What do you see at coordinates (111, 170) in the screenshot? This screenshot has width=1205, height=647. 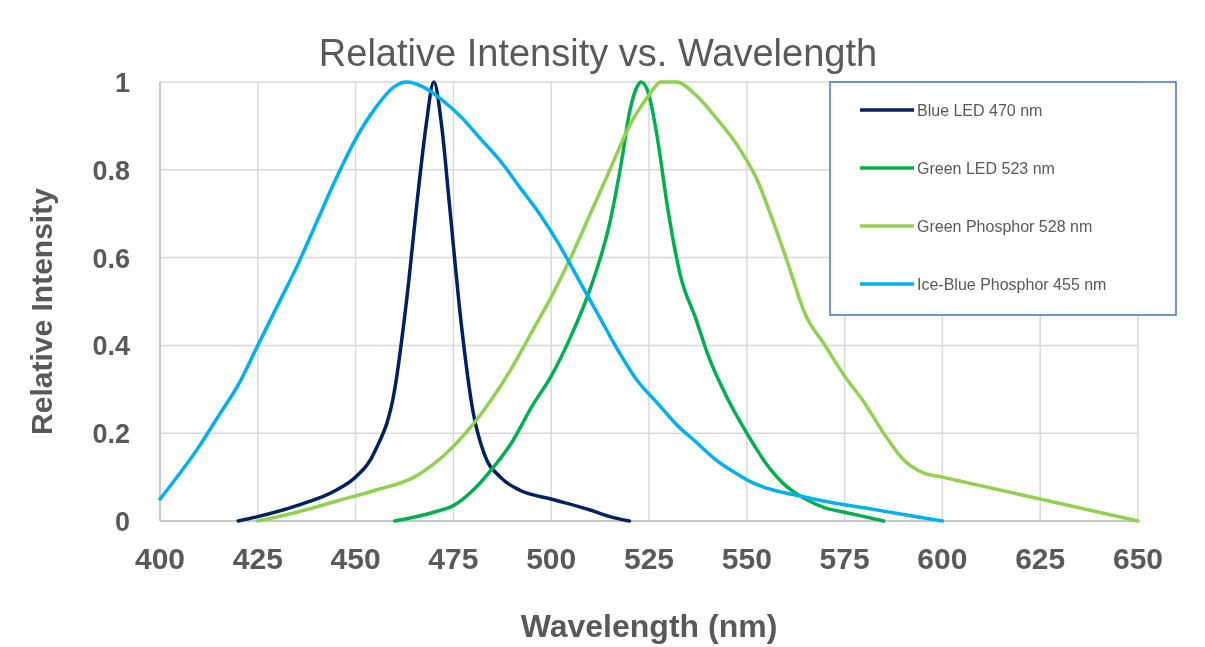 I see `y-tick-label: 0.8` at bounding box center [111, 170].